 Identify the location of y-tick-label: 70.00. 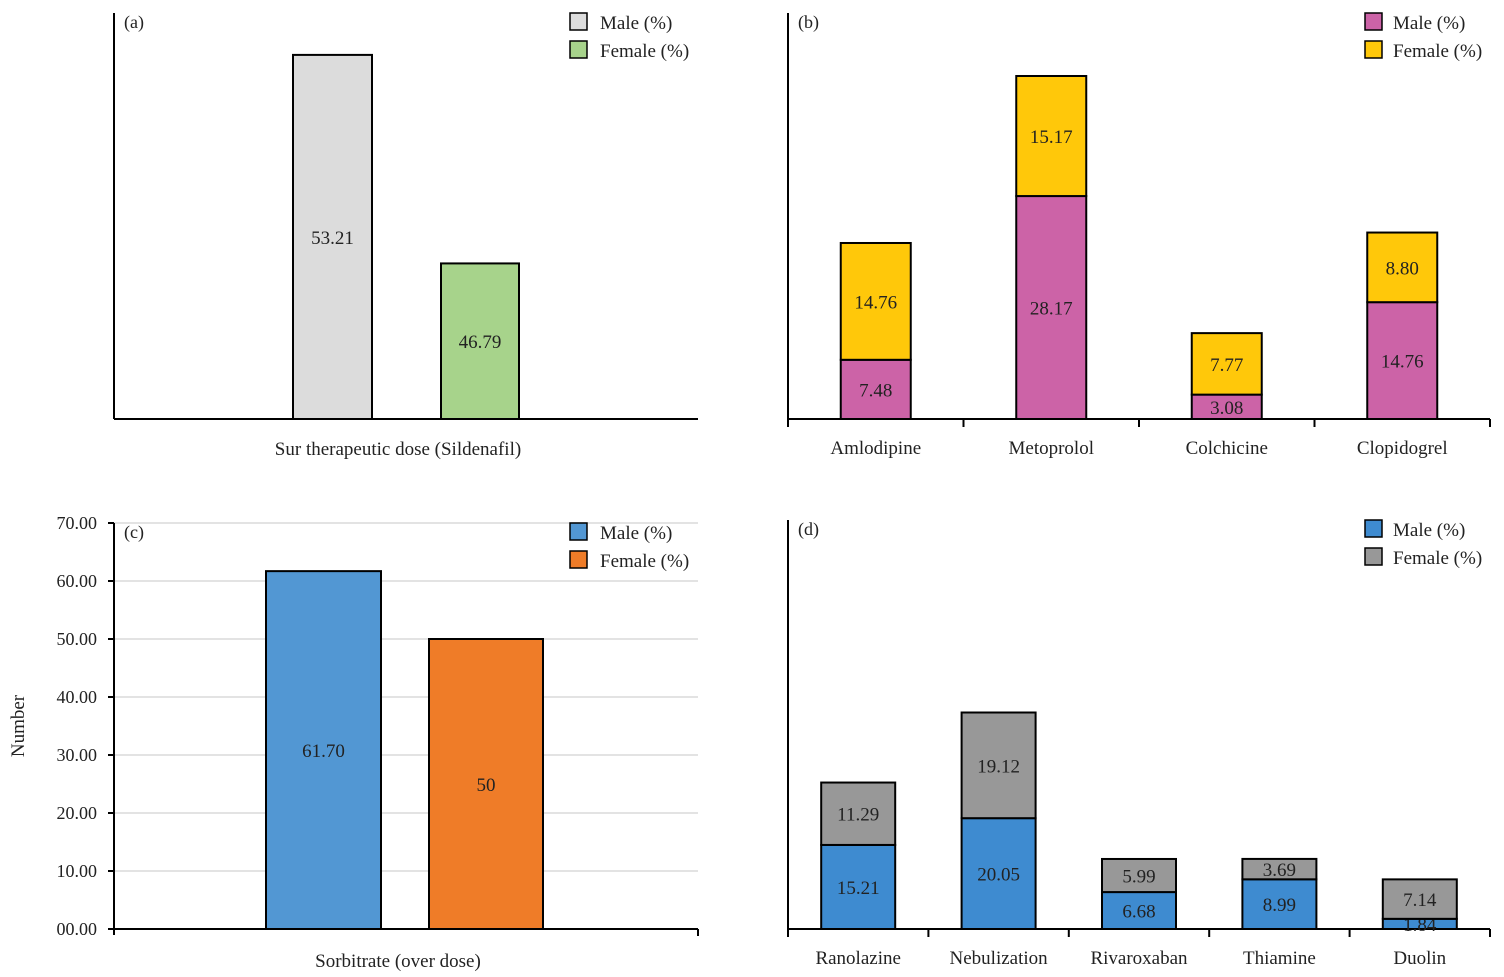
(77, 523).